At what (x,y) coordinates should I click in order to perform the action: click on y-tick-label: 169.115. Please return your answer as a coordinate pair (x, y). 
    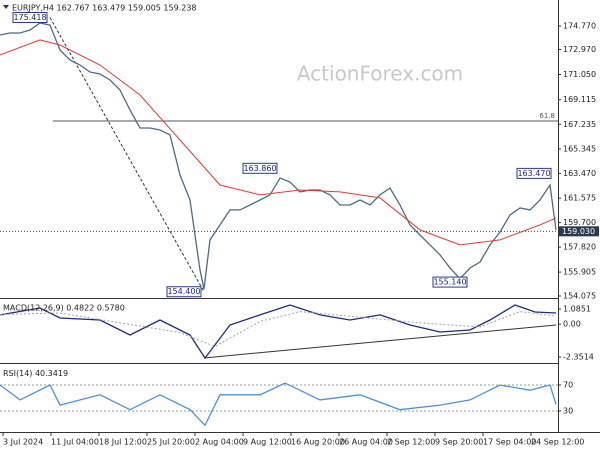
    Looking at the image, I should click on (579, 99).